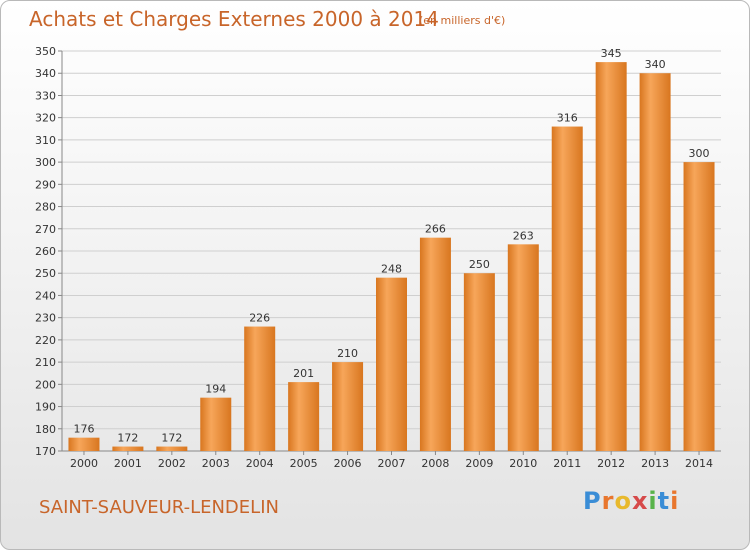 Image resolution: width=750 pixels, height=550 pixels. What do you see at coordinates (45, 251) in the screenshot?
I see `y-tick-label: 260` at bounding box center [45, 251].